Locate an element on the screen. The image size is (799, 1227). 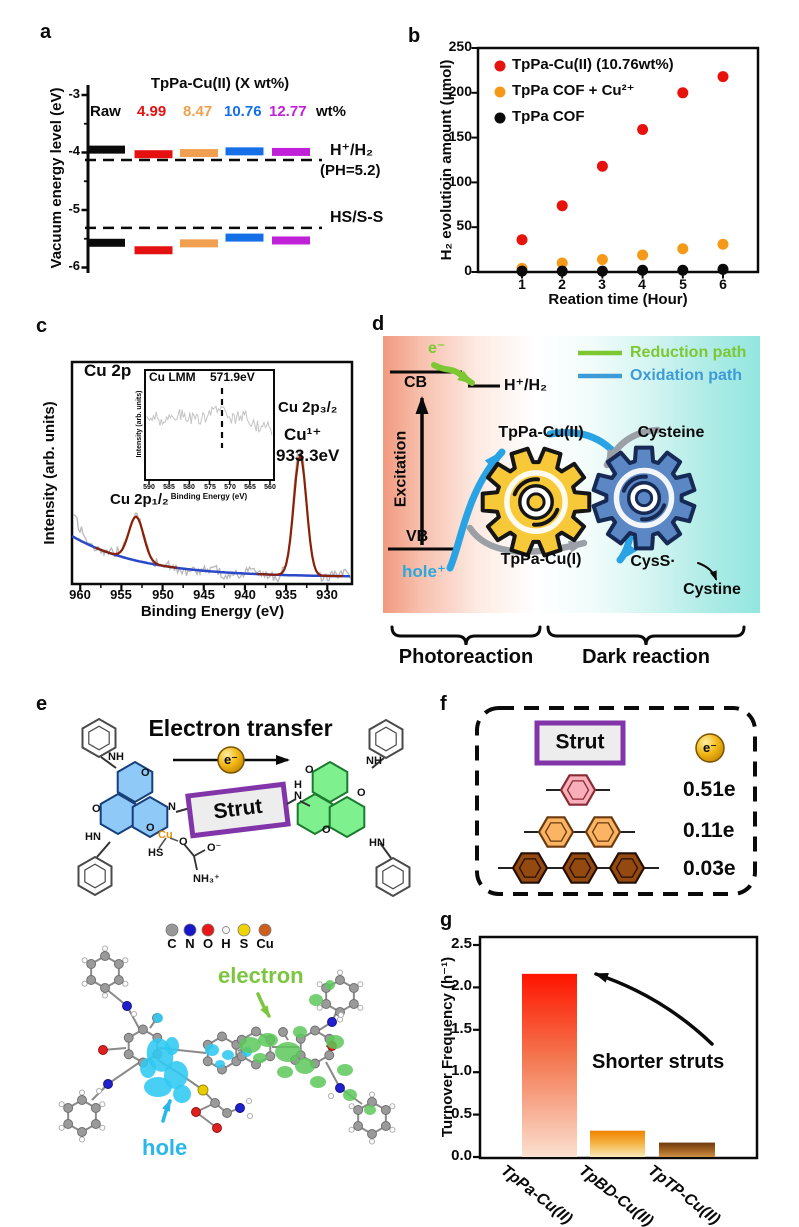
panel-c-peak1-label: Cu 2p₁/₂ is located at coordinates (139, 499).